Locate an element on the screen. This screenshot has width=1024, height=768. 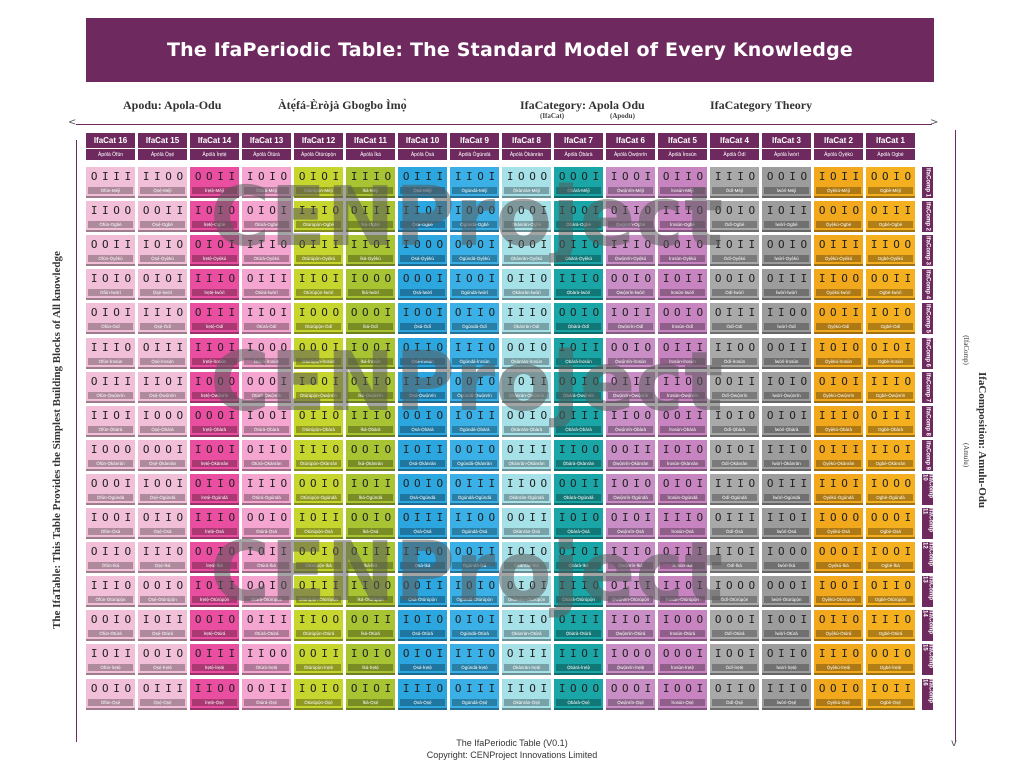
table-cell: I O I O Ìrosùn-Ọ̀kànràn is located at coordinates (682, 455).